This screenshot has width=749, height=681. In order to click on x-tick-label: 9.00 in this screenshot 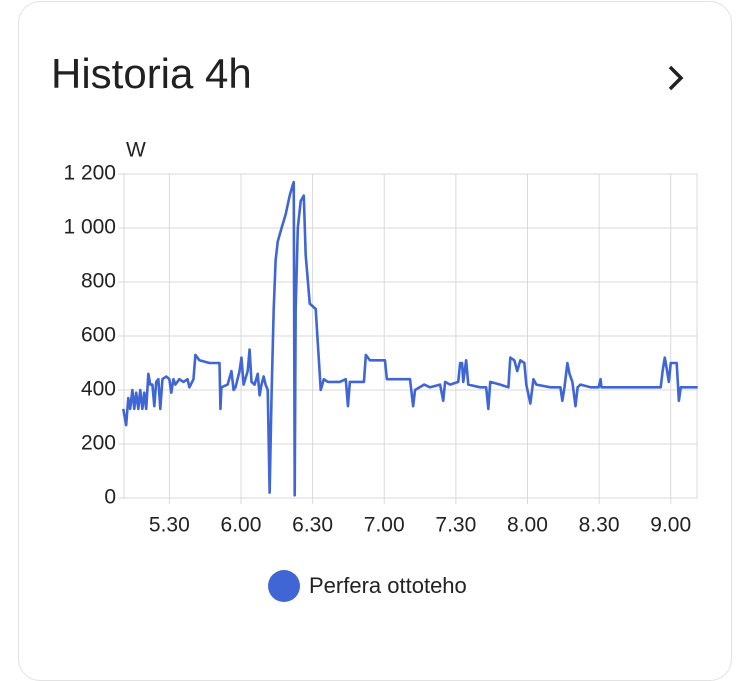, I will do `click(670, 525)`.